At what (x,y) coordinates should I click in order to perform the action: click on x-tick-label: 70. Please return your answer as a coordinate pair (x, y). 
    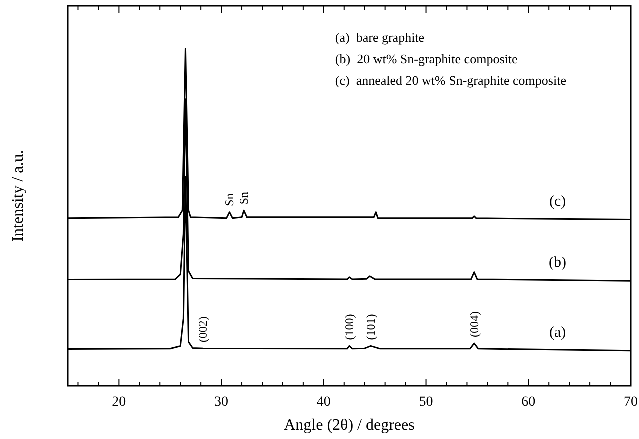
    Looking at the image, I should click on (631, 402).